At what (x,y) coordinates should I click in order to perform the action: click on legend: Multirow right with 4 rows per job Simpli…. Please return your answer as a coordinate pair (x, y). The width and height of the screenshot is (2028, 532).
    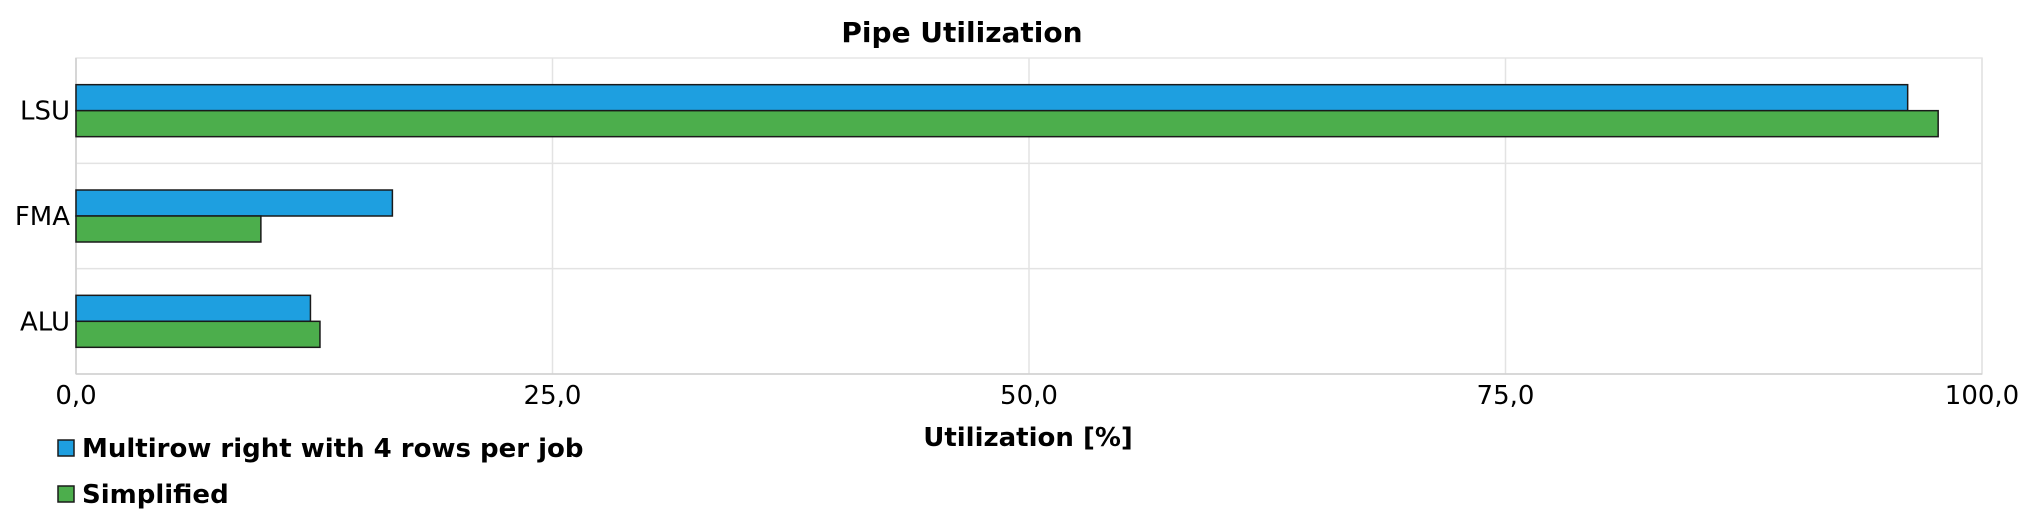
    Looking at the image, I should click on (320, 472).